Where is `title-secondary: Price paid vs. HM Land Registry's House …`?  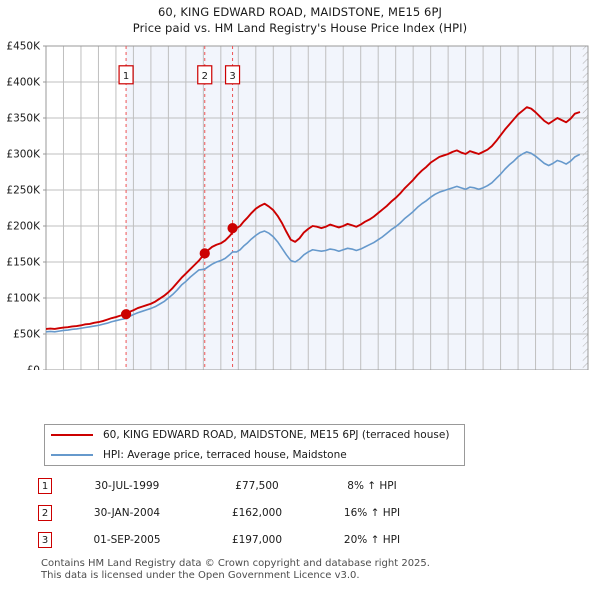
title-secondary: Price paid vs. HM Land Registry's House … is located at coordinates (300, 28).